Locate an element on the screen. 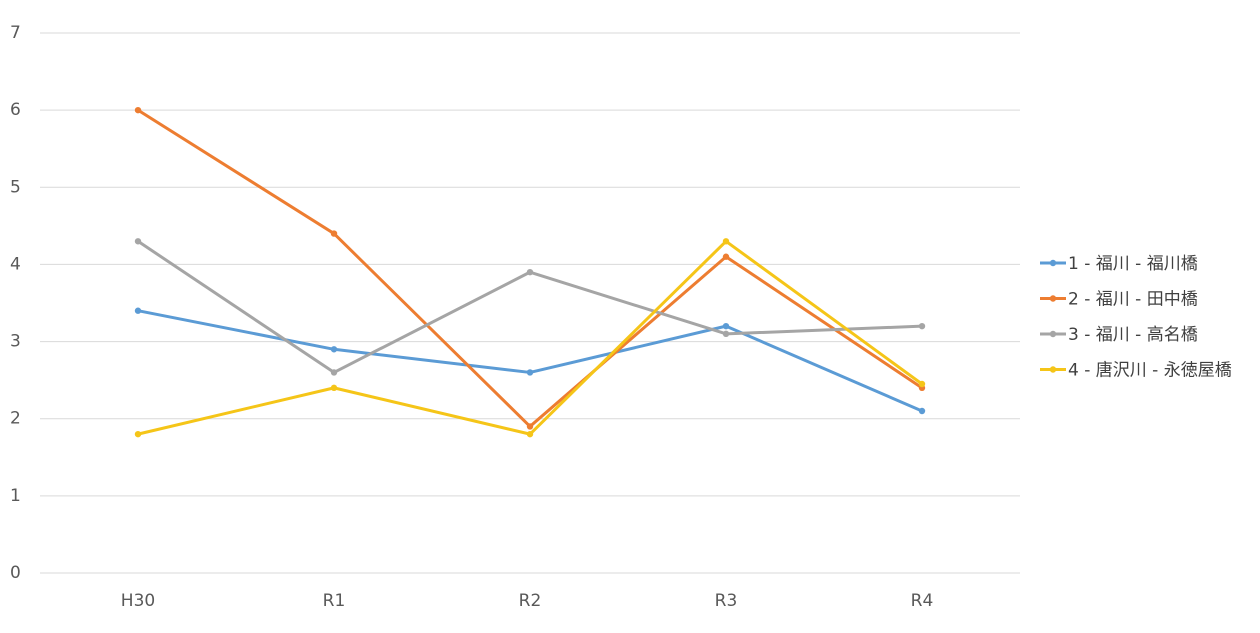 Image resolution: width=1260 pixels, height=633 pixels. x-tick-label: H30 is located at coordinates (138, 601).